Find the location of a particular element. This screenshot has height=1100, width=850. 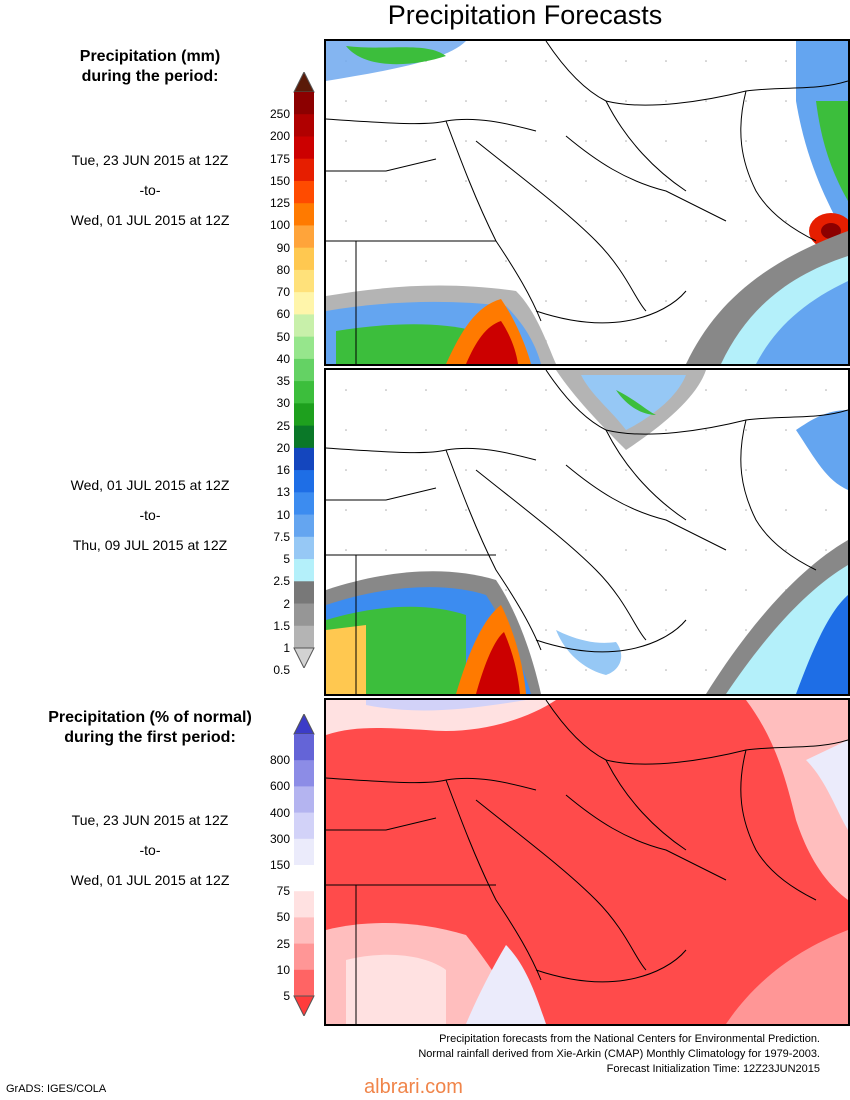

mm-scale-tick-label: 30 is located at coordinates (283, 403).